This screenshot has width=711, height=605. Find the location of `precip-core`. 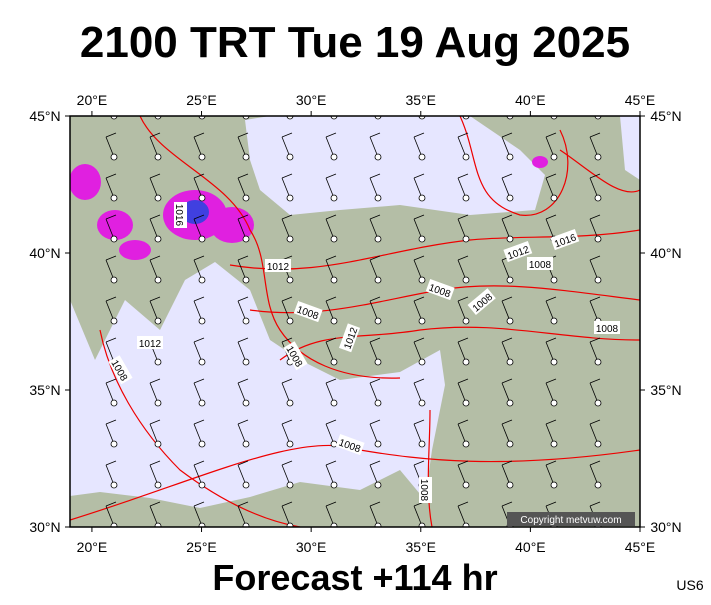

precip-core is located at coordinates (195, 212).